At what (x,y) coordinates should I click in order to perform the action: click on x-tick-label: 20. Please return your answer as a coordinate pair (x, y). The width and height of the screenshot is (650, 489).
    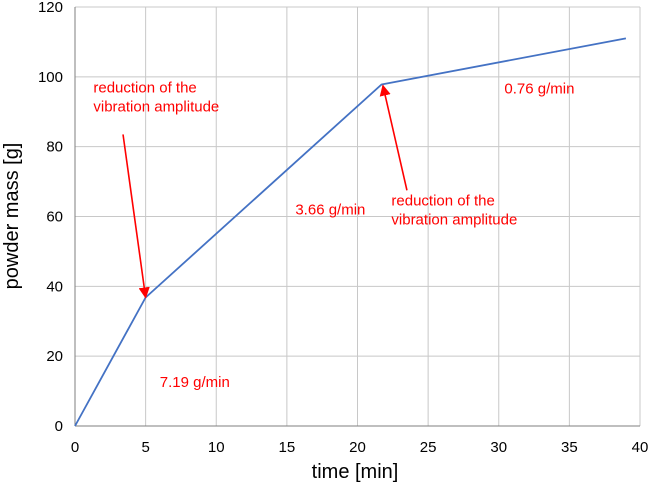
    Looking at the image, I should click on (357, 447).